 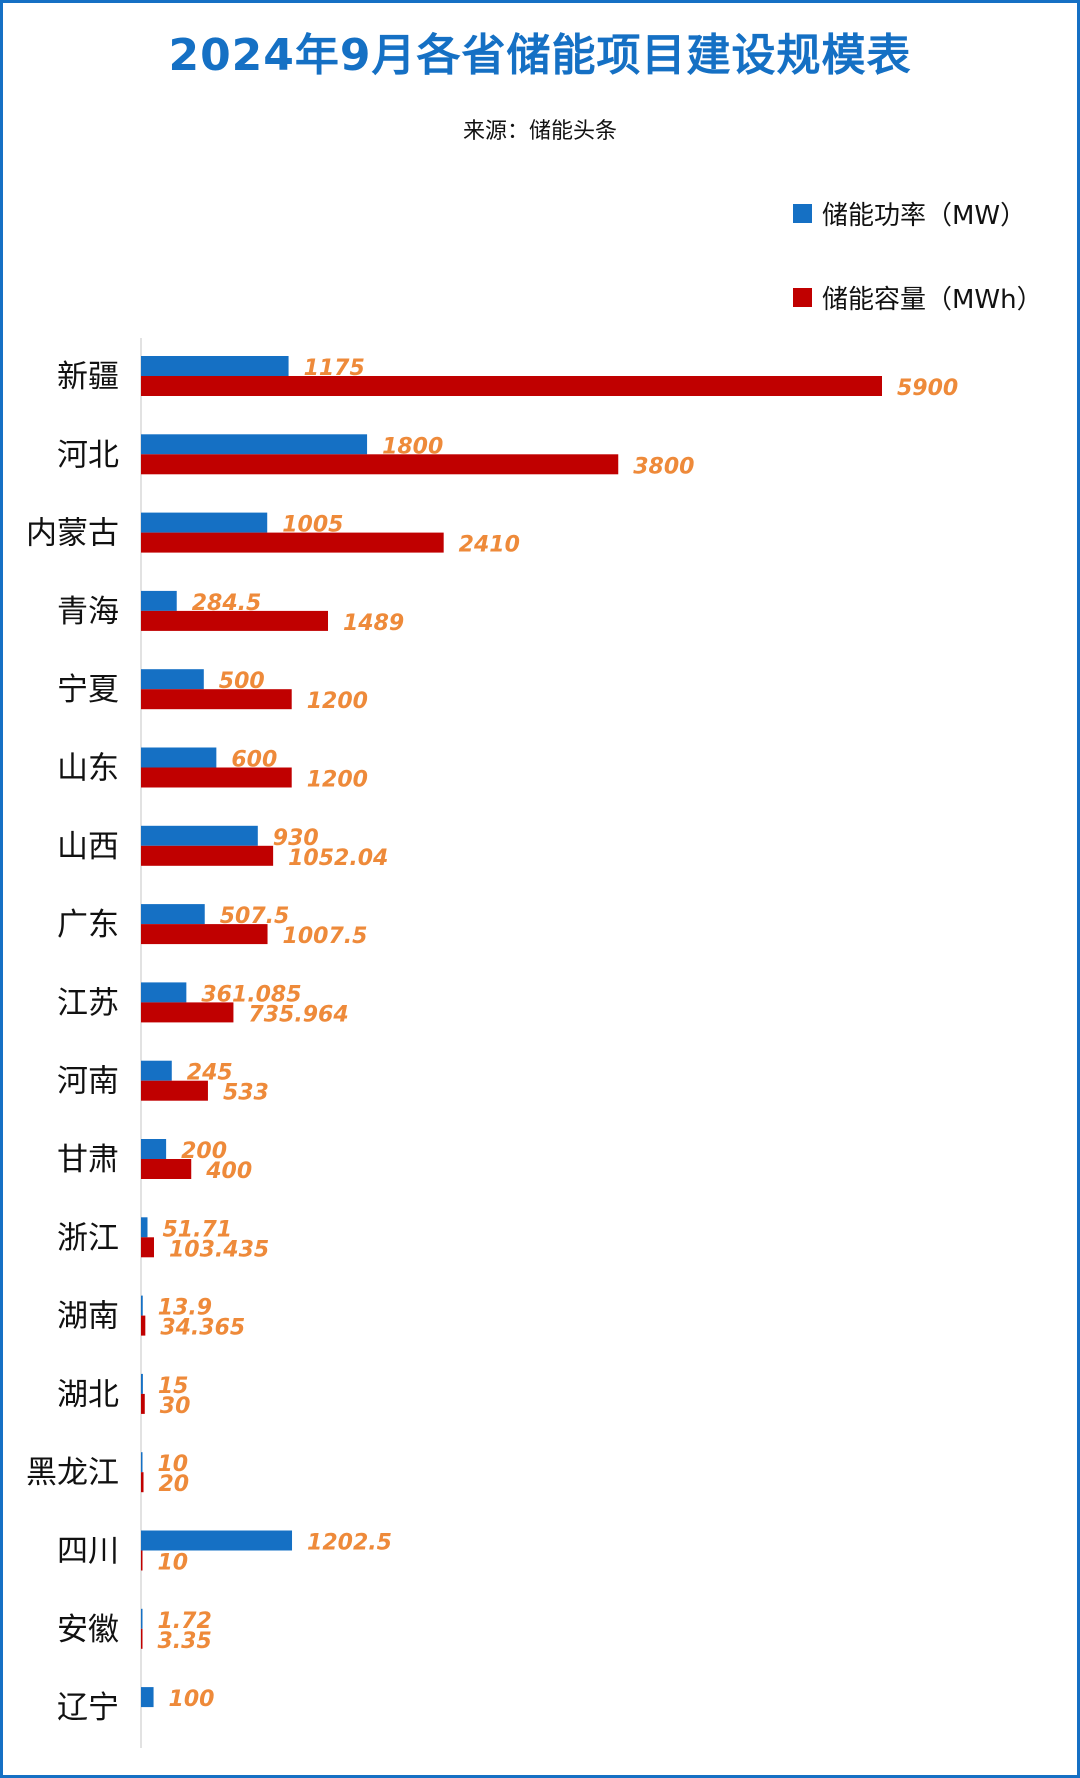 What do you see at coordinates (246, 1093) in the screenshot?
I see `data-label-capacity: 533` at bounding box center [246, 1093].